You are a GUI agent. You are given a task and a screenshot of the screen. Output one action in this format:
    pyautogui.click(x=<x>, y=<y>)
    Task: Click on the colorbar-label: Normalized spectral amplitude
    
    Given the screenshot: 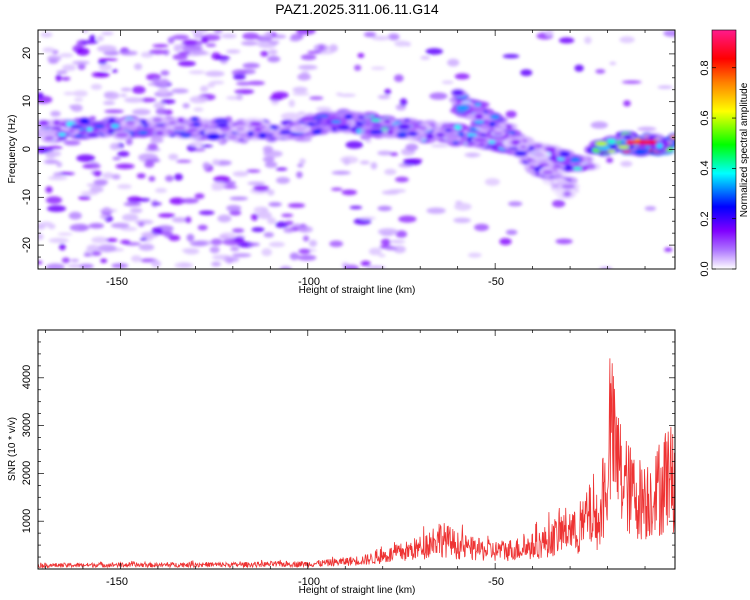 What is the action you would take?
    pyautogui.click(x=744, y=149)
    